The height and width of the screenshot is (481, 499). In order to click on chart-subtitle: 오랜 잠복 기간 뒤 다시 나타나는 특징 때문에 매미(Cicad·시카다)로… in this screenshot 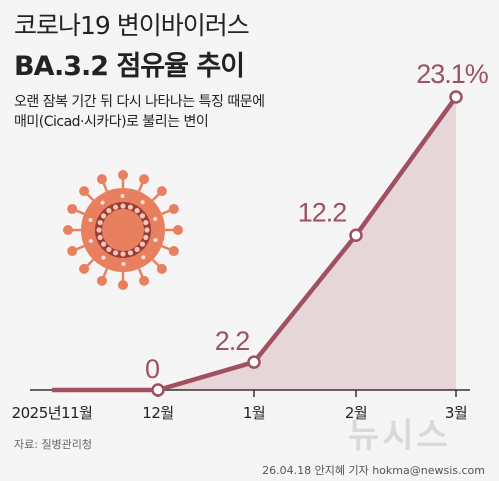, I will do `click(139, 112)`.